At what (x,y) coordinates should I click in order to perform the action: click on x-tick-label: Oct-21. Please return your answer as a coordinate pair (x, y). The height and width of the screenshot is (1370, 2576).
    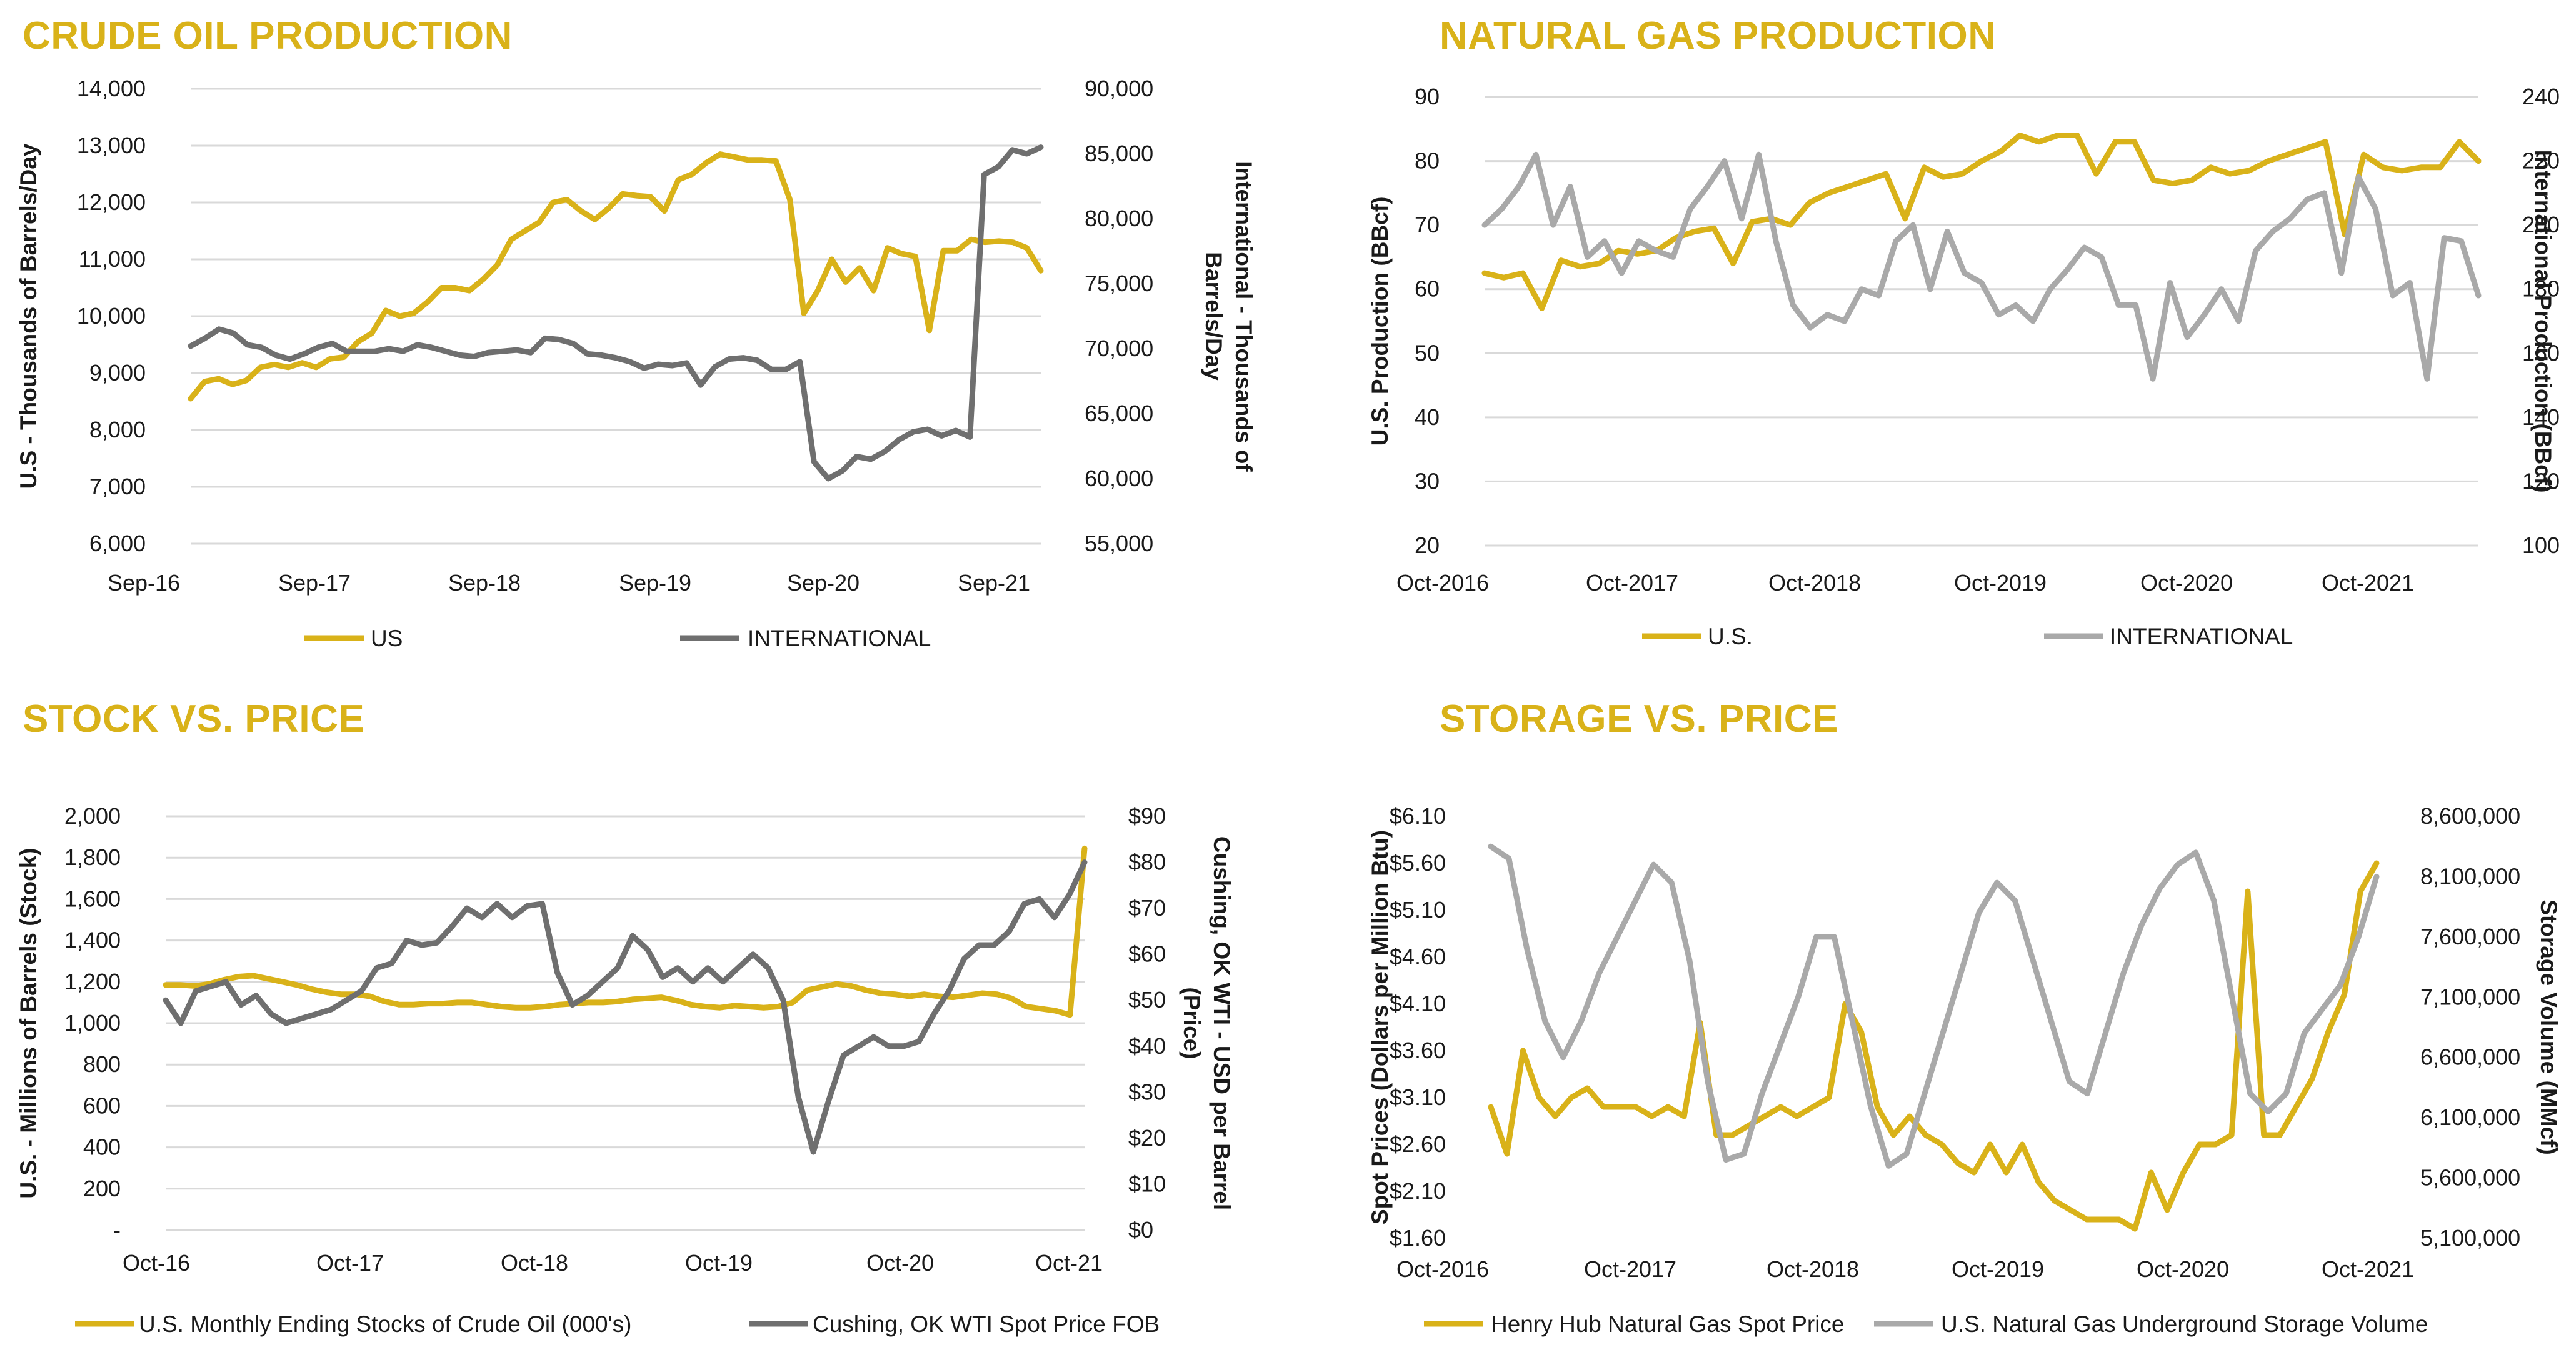
    Looking at the image, I should click on (1069, 1263).